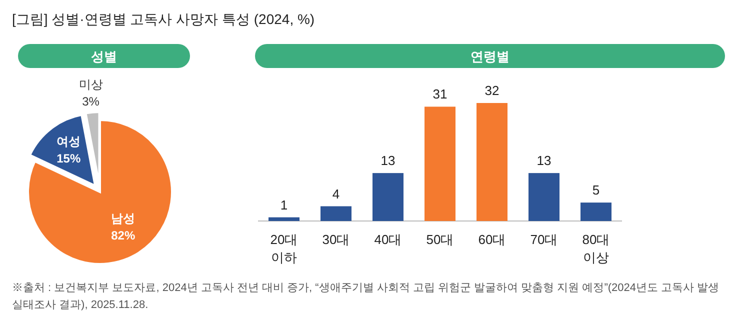 The image size is (732, 326). I want to click on data-label: 4, so click(336, 194).